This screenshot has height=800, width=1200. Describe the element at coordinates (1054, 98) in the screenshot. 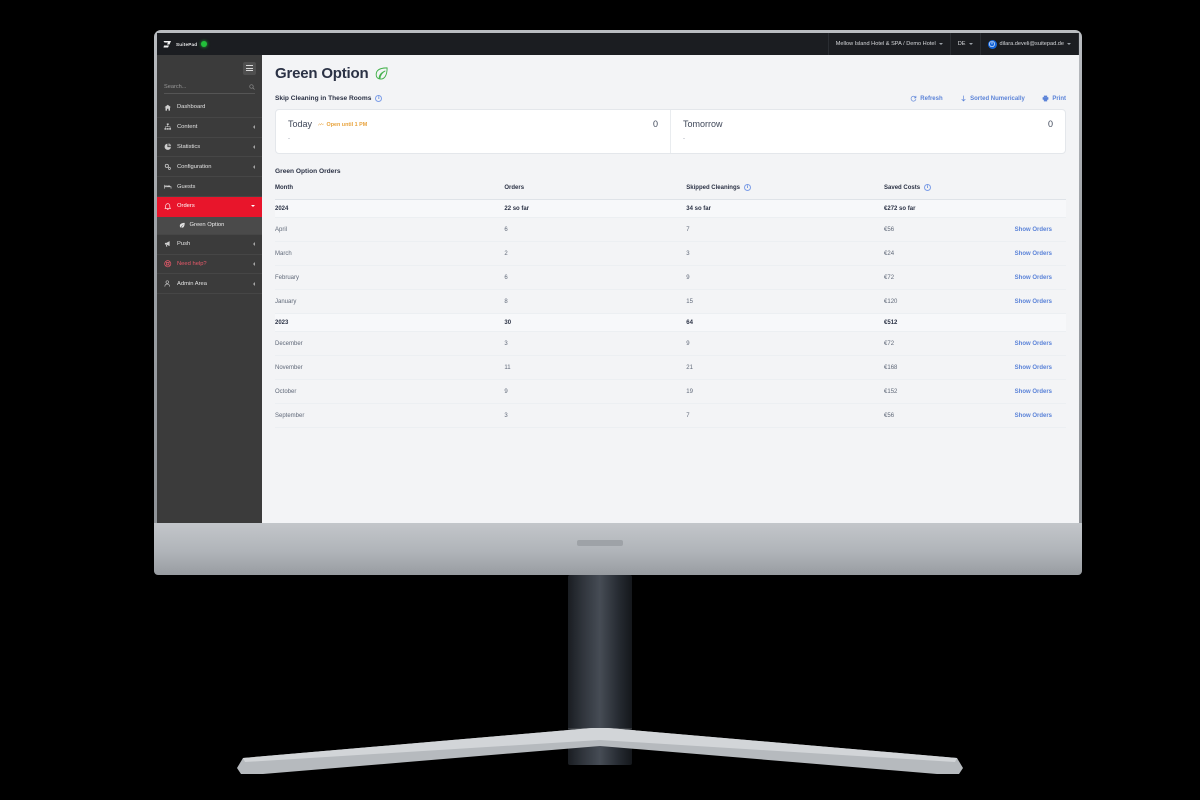

I see `print-button: Print` at that location.